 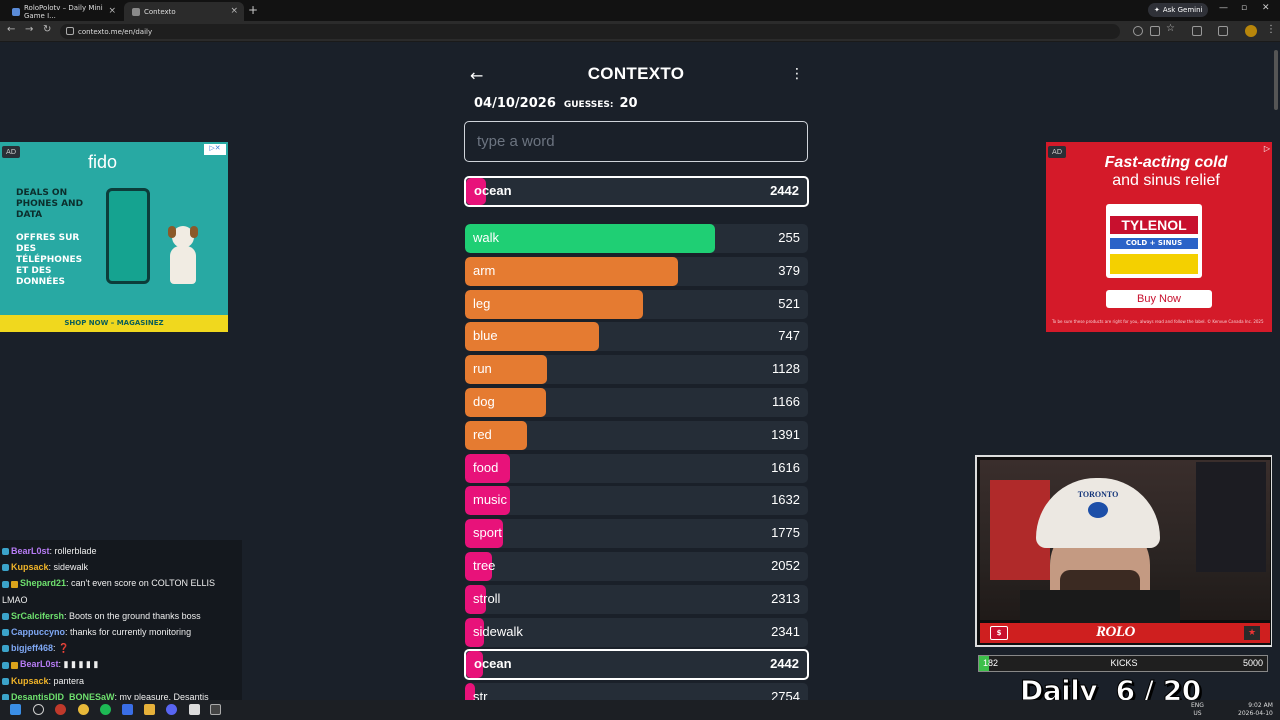 I want to click on bookmark-star-icon: ☆, so click(x=1170, y=28).